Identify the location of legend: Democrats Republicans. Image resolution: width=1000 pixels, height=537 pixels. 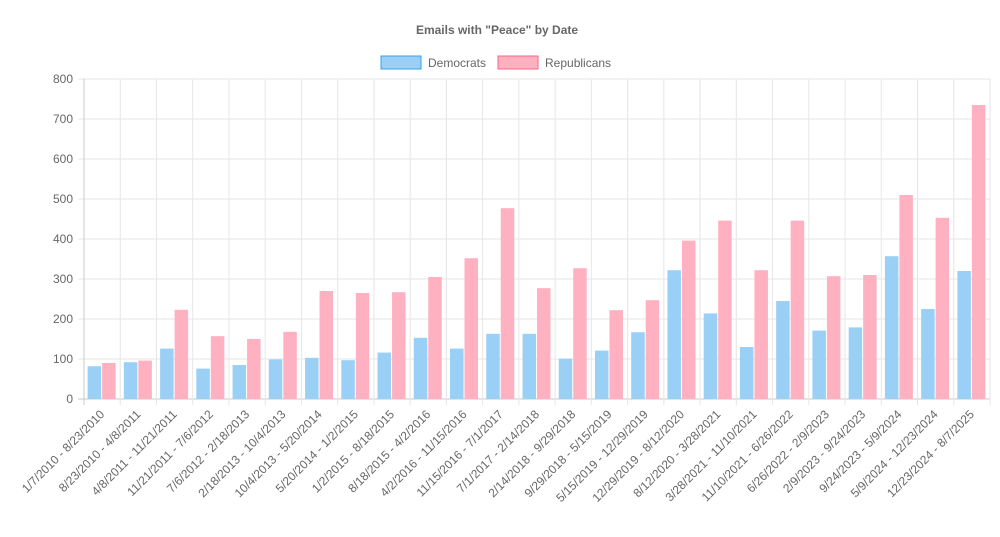
(495, 62).